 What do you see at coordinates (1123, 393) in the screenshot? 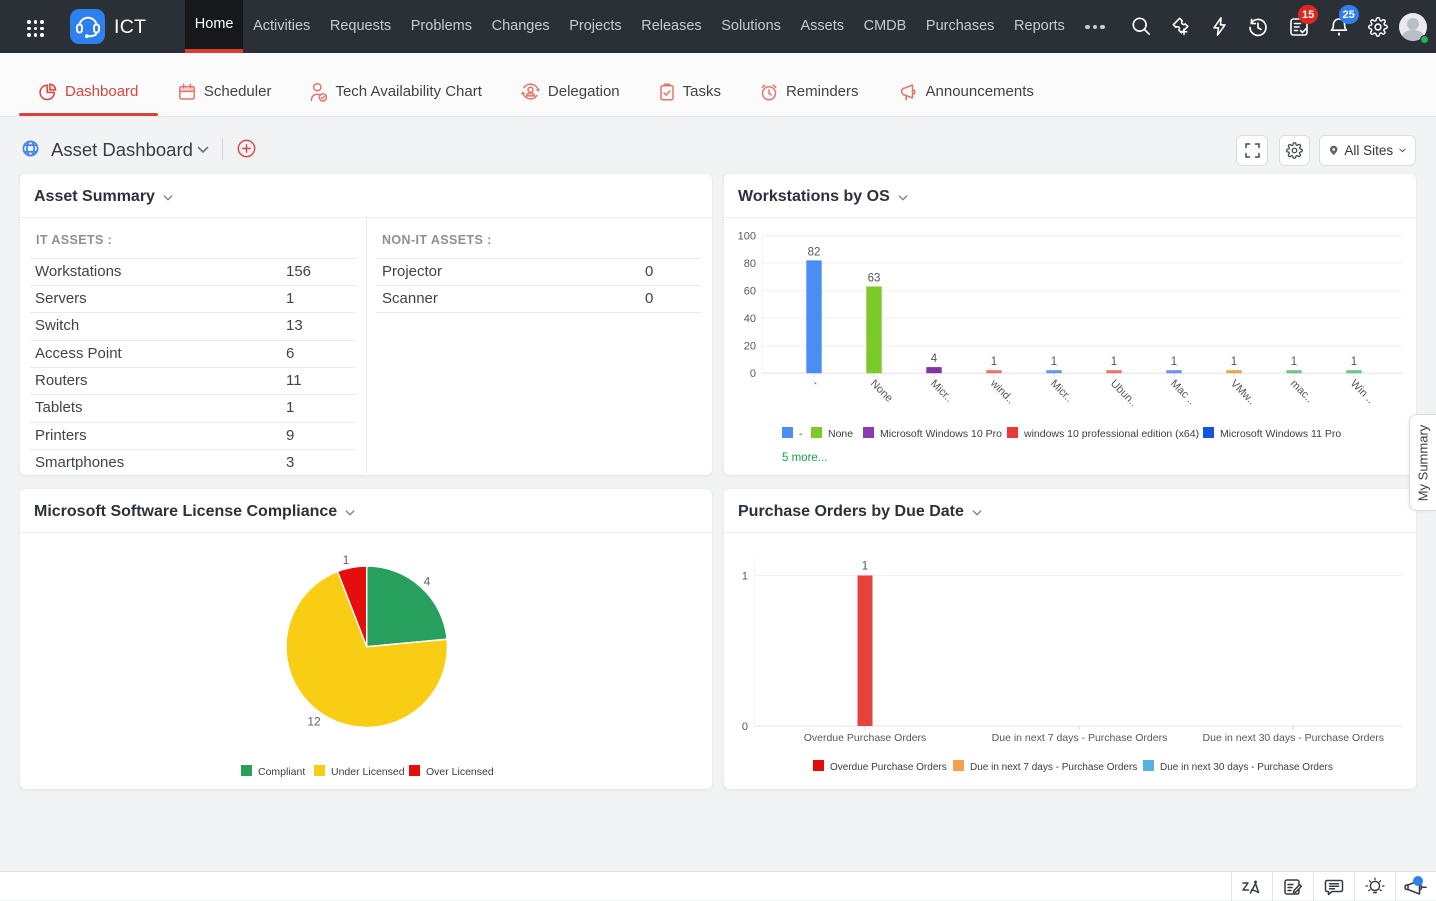
I see `svg-text: Ubun..` at bounding box center [1123, 393].